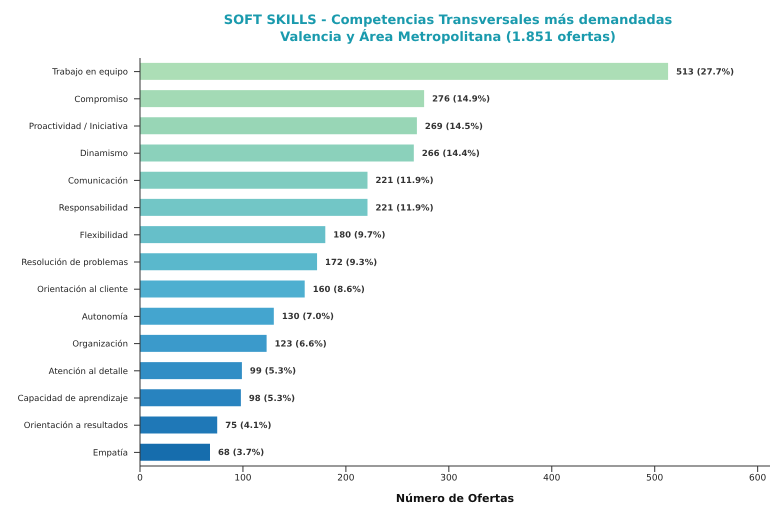 Image resolution: width=783 pixels, height=512 pixels. What do you see at coordinates (455, 498) in the screenshot?
I see `x-axis-title: Número de Ofertas` at bounding box center [455, 498].